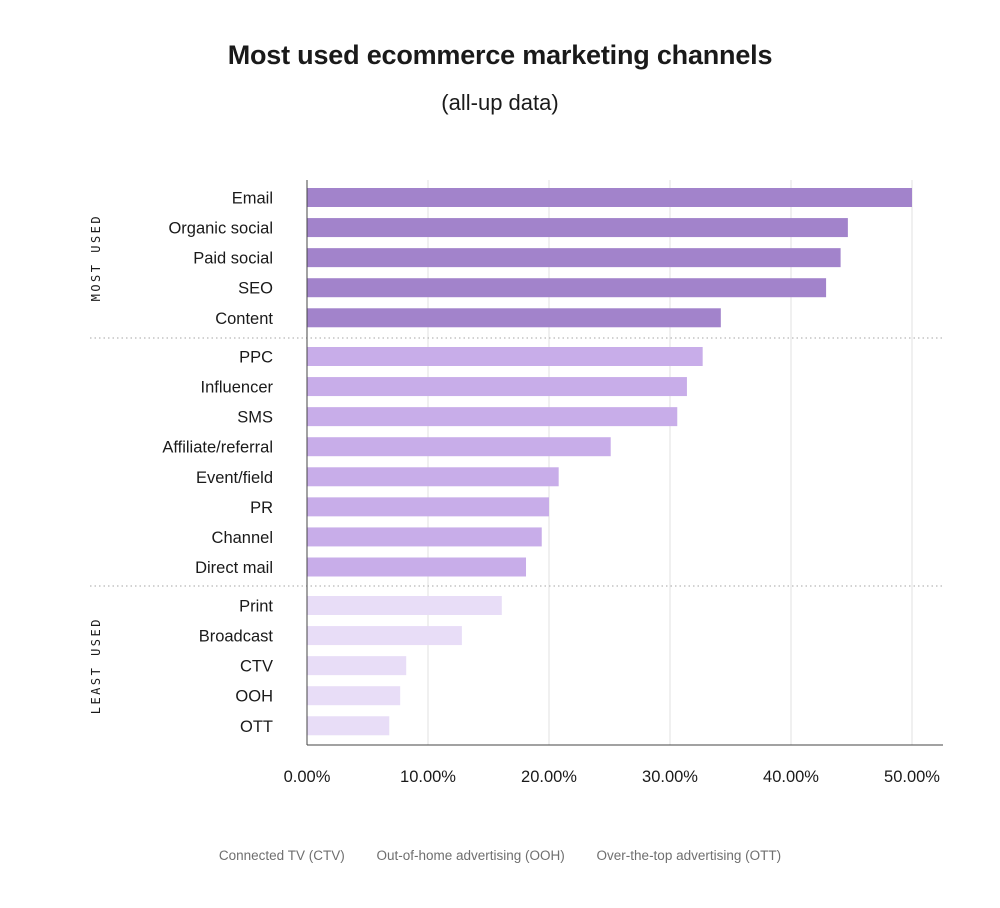 Image resolution: width=1000 pixels, height=908 pixels. What do you see at coordinates (549, 777) in the screenshot?
I see `x-tick-label: 20.00%` at bounding box center [549, 777].